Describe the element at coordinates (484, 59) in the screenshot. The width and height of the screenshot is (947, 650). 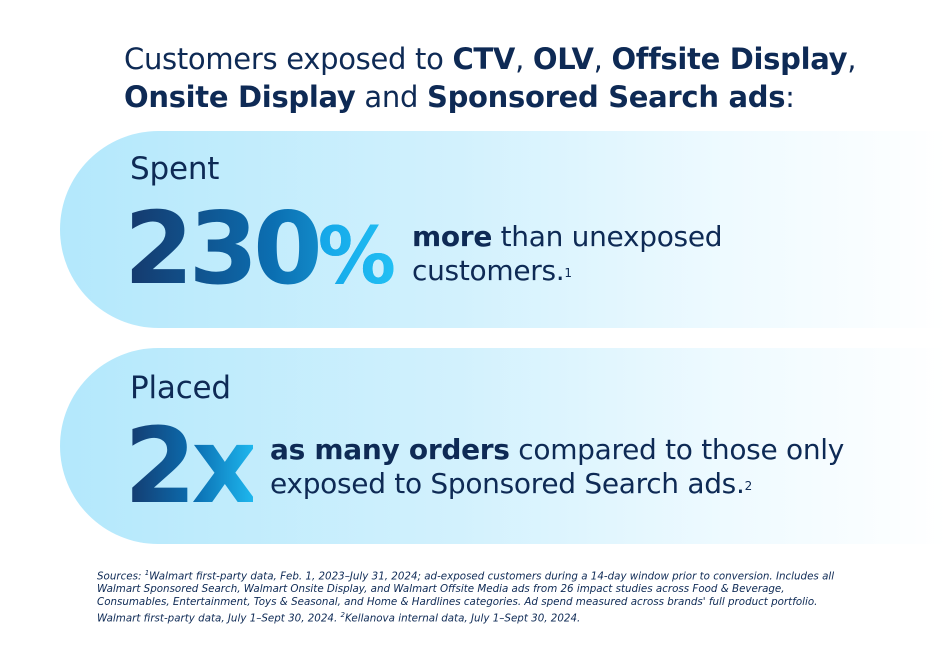
I see `headline-ctv: CTV` at that location.